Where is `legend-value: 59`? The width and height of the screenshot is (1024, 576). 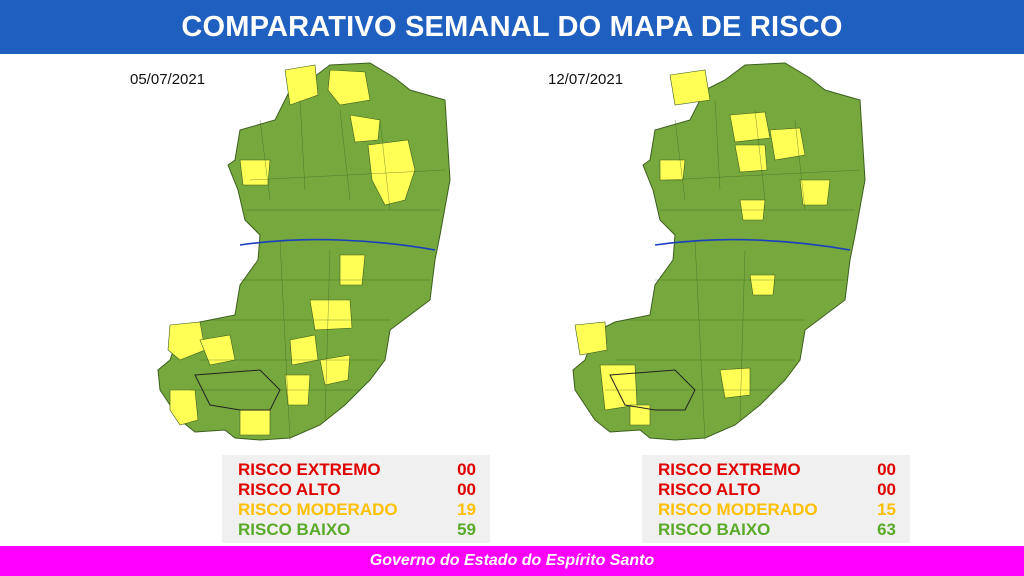
legend-value: 59 is located at coordinates (466, 529).